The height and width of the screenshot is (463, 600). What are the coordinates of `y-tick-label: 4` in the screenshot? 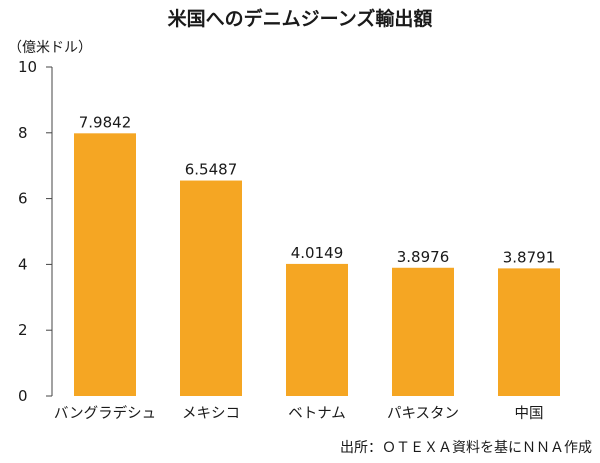 It's located at (23, 264).